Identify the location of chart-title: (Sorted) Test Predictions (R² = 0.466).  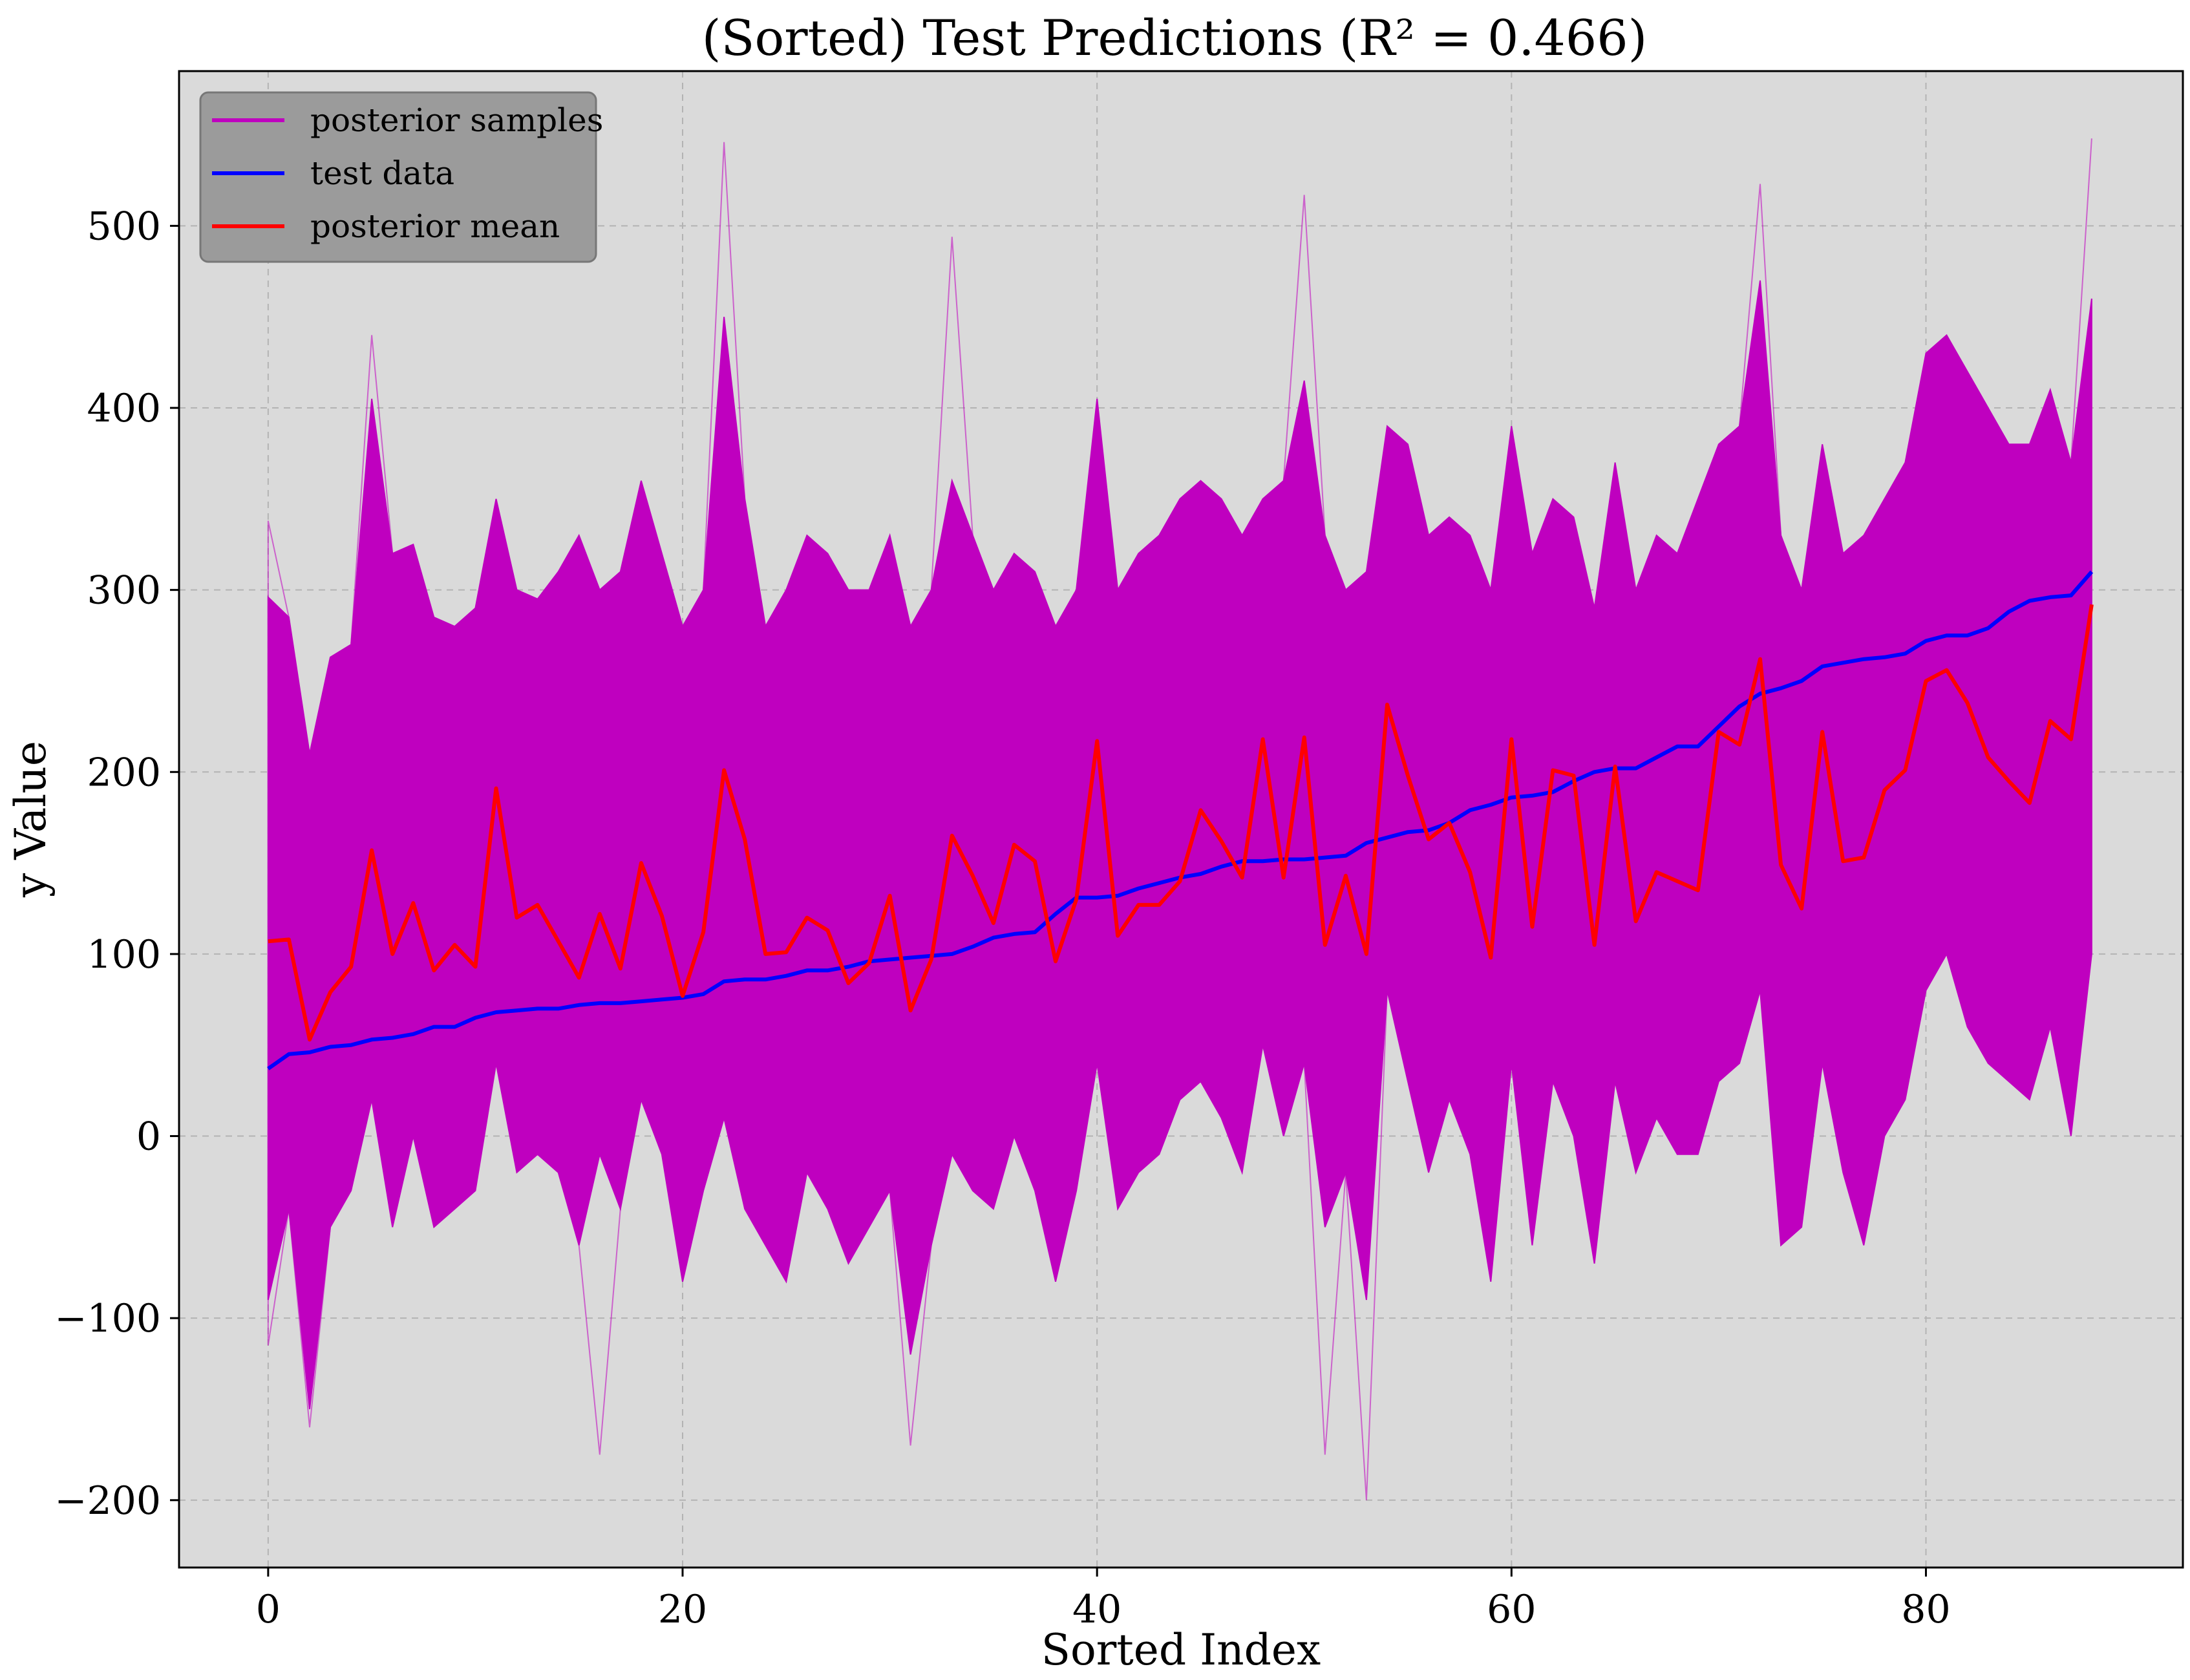
(1174, 38).